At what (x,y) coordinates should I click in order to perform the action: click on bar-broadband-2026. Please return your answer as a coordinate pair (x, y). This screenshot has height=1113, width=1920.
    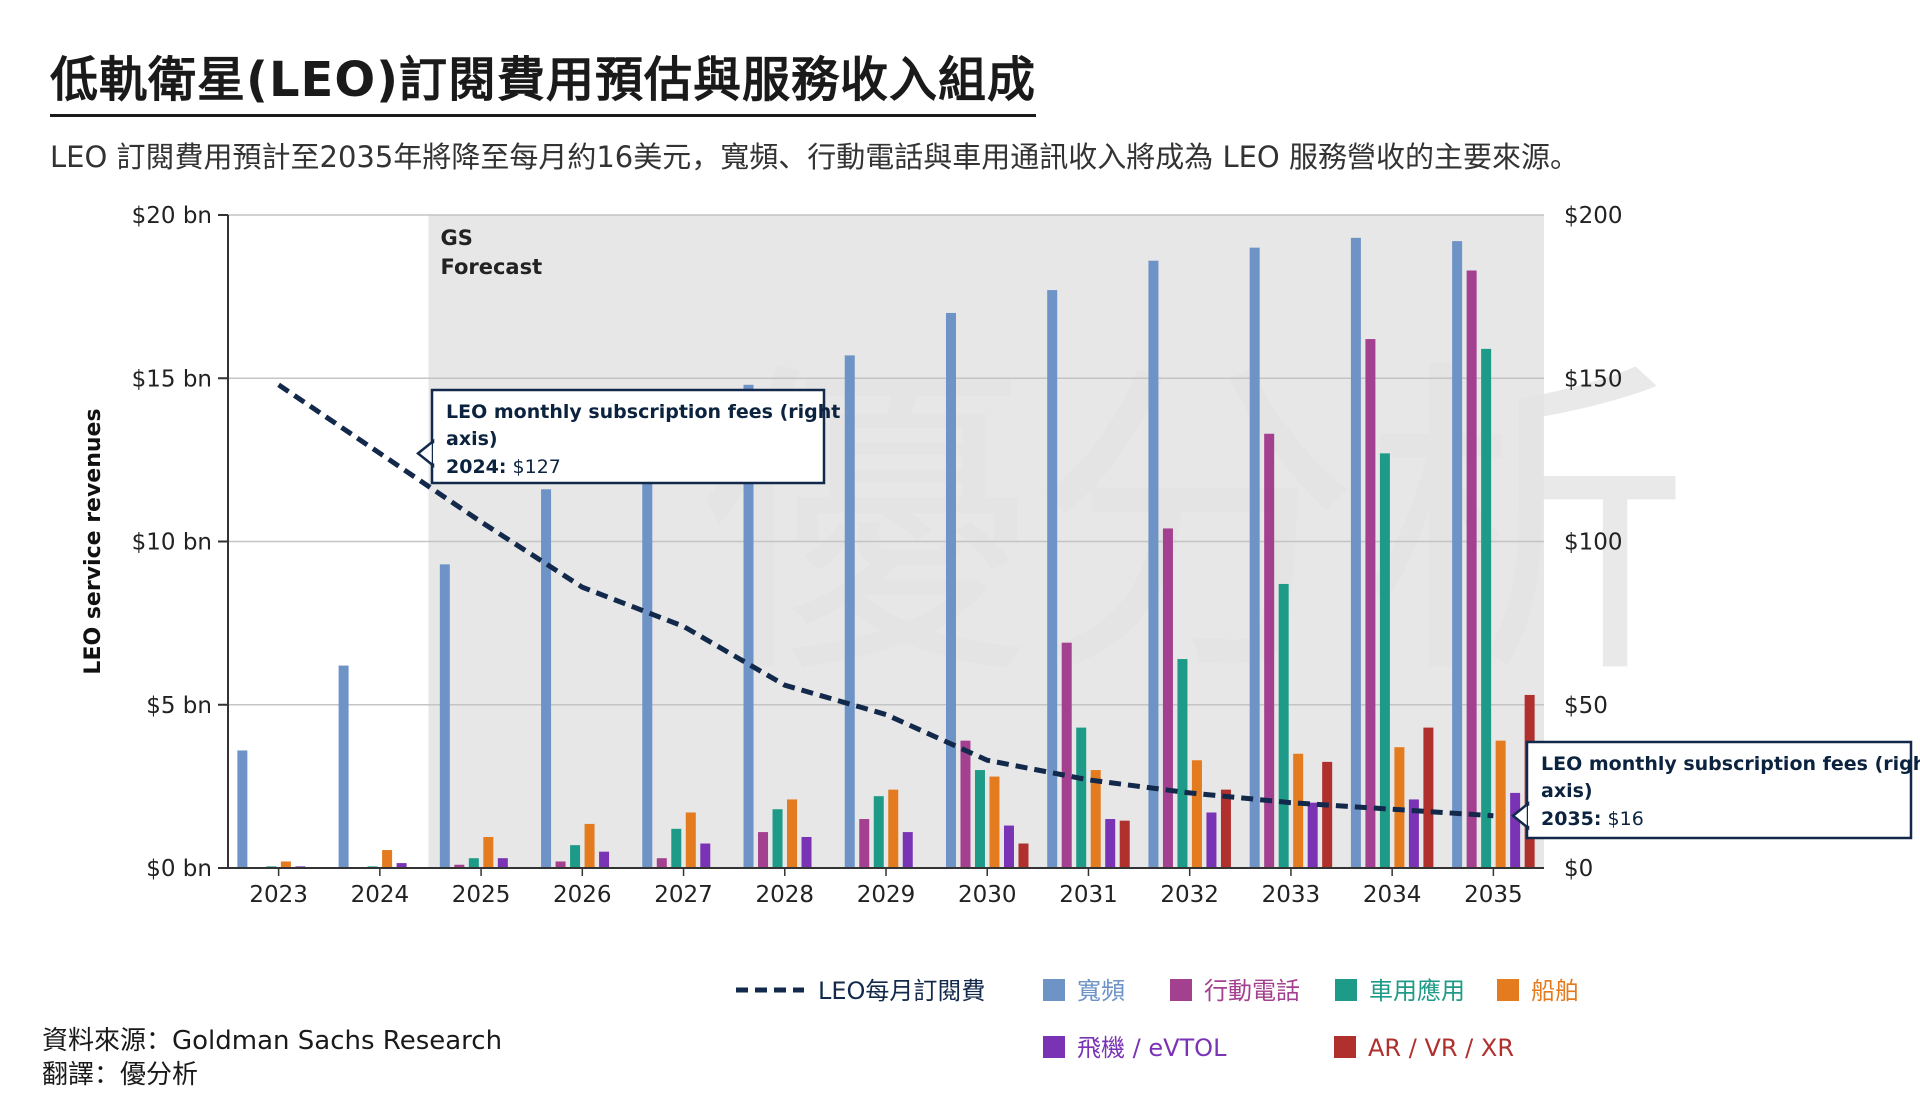
    Looking at the image, I should click on (546, 678).